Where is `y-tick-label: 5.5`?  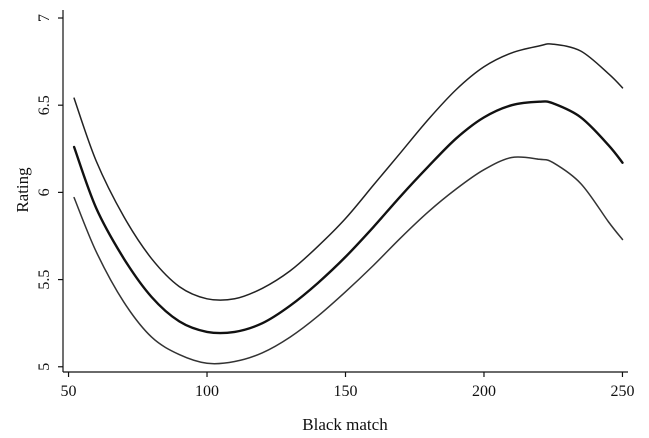 y-tick-label: 5.5 is located at coordinates (44, 280).